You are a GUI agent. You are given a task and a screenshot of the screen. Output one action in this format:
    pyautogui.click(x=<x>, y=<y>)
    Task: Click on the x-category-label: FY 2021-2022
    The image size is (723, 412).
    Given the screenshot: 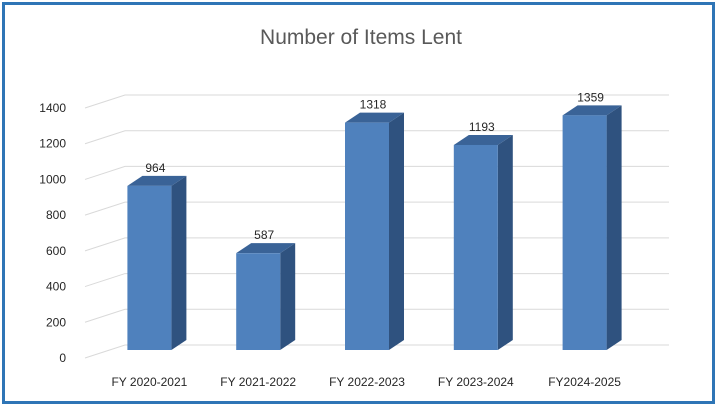 What is the action you would take?
    pyautogui.click(x=258, y=382)
    